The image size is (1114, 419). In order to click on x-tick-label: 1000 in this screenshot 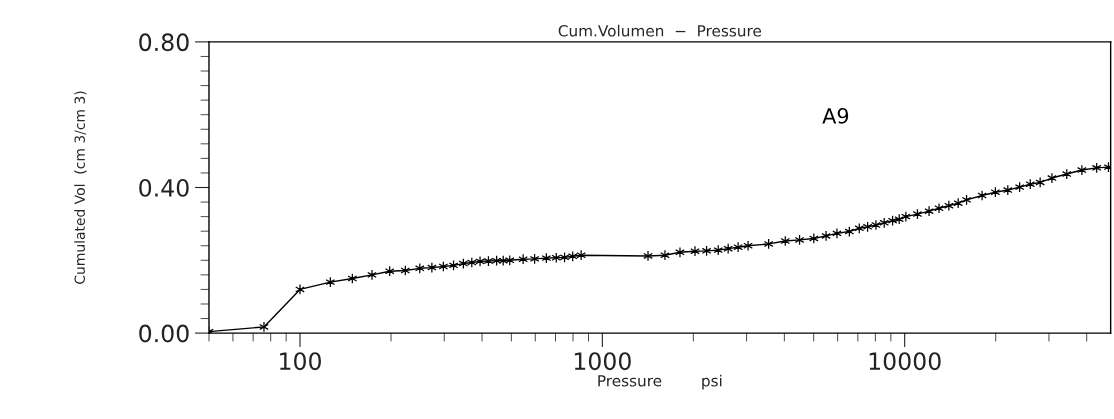, I will do `click(602, 361)`.